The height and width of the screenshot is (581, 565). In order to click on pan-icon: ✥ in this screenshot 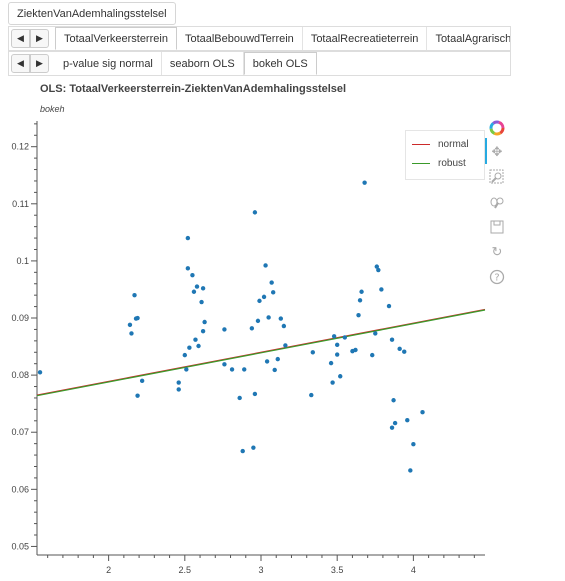, I will do `click(497, 151)`.